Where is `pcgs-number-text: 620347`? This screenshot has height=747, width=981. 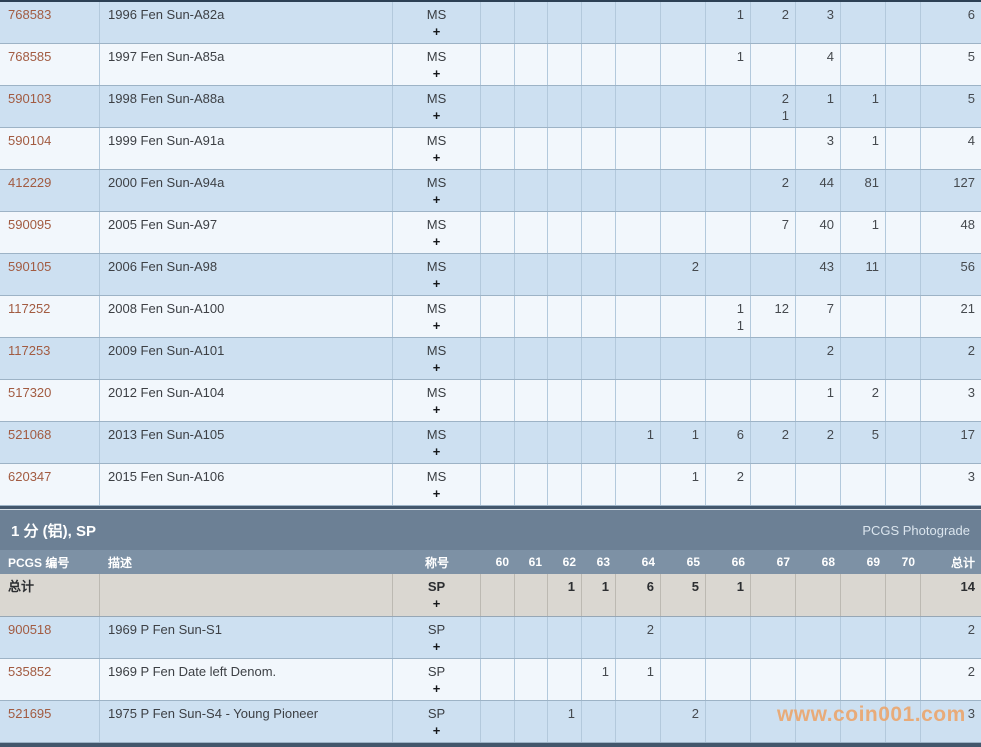
pcgs-number-text: 620347 is located at coordinates (30, 476).